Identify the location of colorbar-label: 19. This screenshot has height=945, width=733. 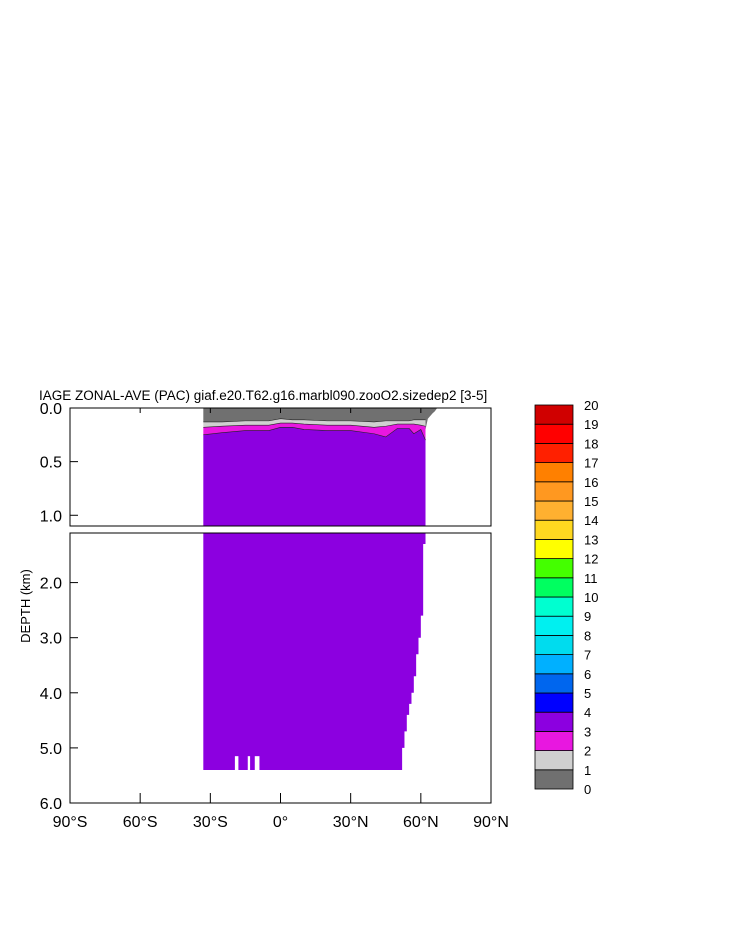
(591, 424).